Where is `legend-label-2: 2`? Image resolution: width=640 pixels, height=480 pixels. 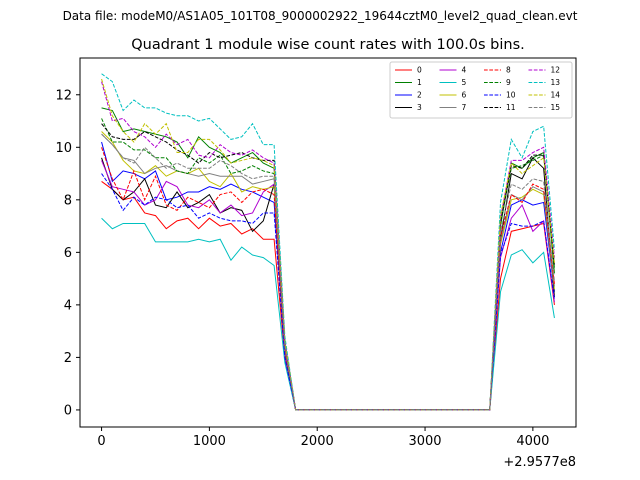 legend-label-2: 2 is located at coordinates (419, 95).